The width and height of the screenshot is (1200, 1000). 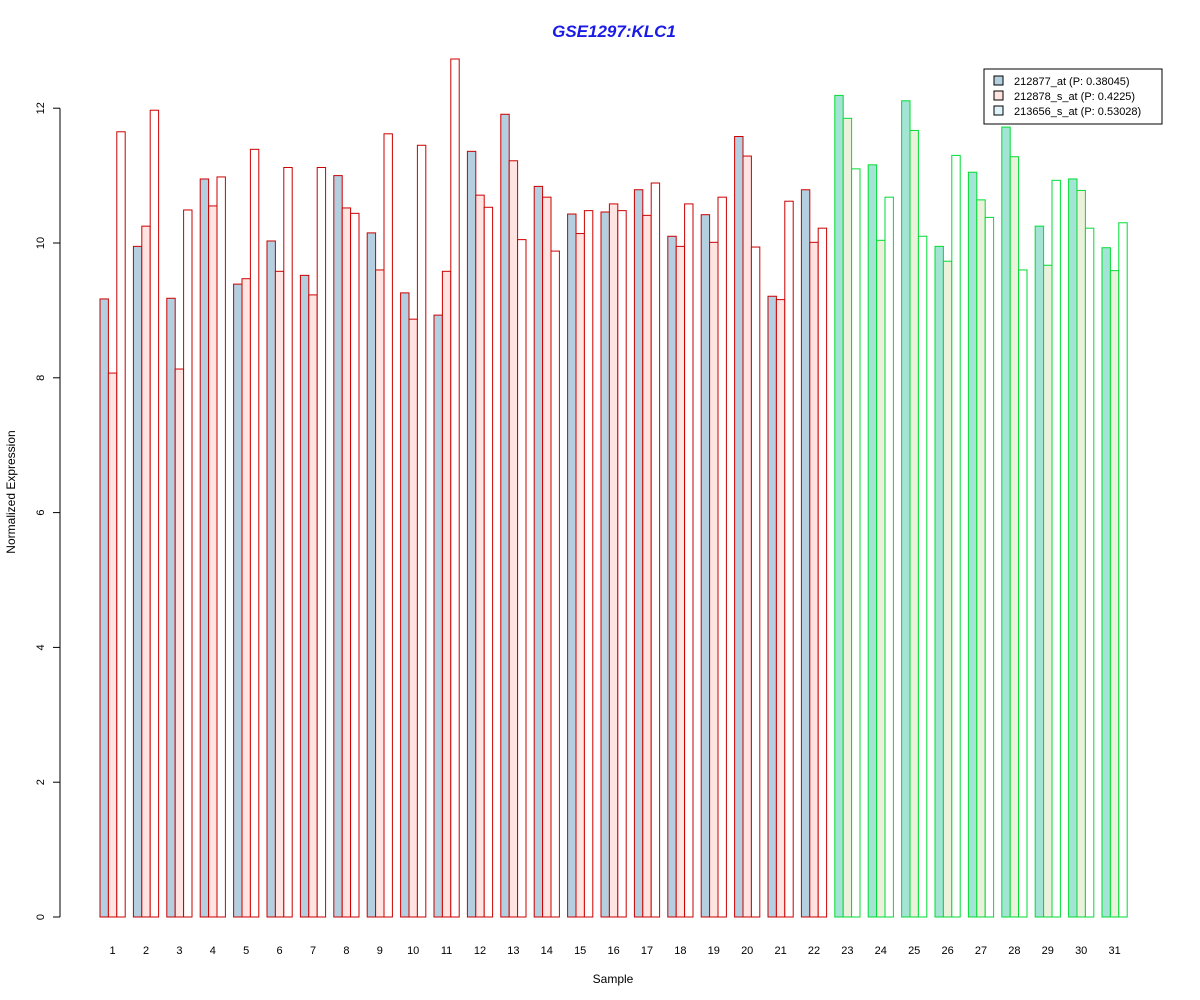 What do you see at coordinates (246, 951) in the screenshot?
I see `x-tick-label: 5` at bounding box center [246, 951].